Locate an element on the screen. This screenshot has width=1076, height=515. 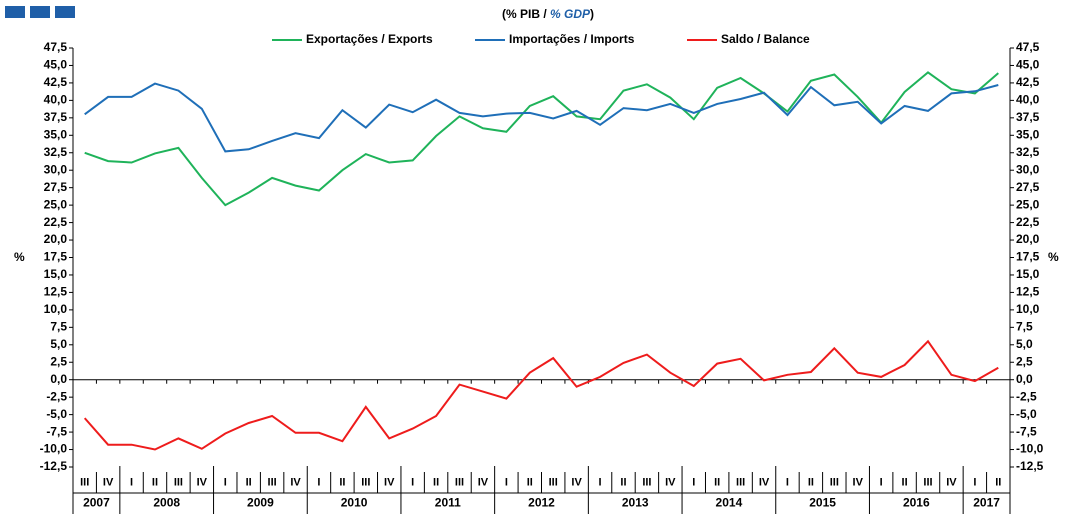
legend-label: Saldo / Balance is located at coordinates (765, 39).